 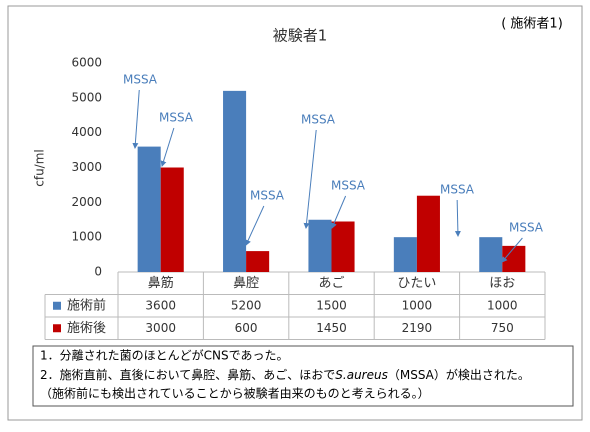 I want to click on y-tick-label: 6000, so click(x=86, y=63).